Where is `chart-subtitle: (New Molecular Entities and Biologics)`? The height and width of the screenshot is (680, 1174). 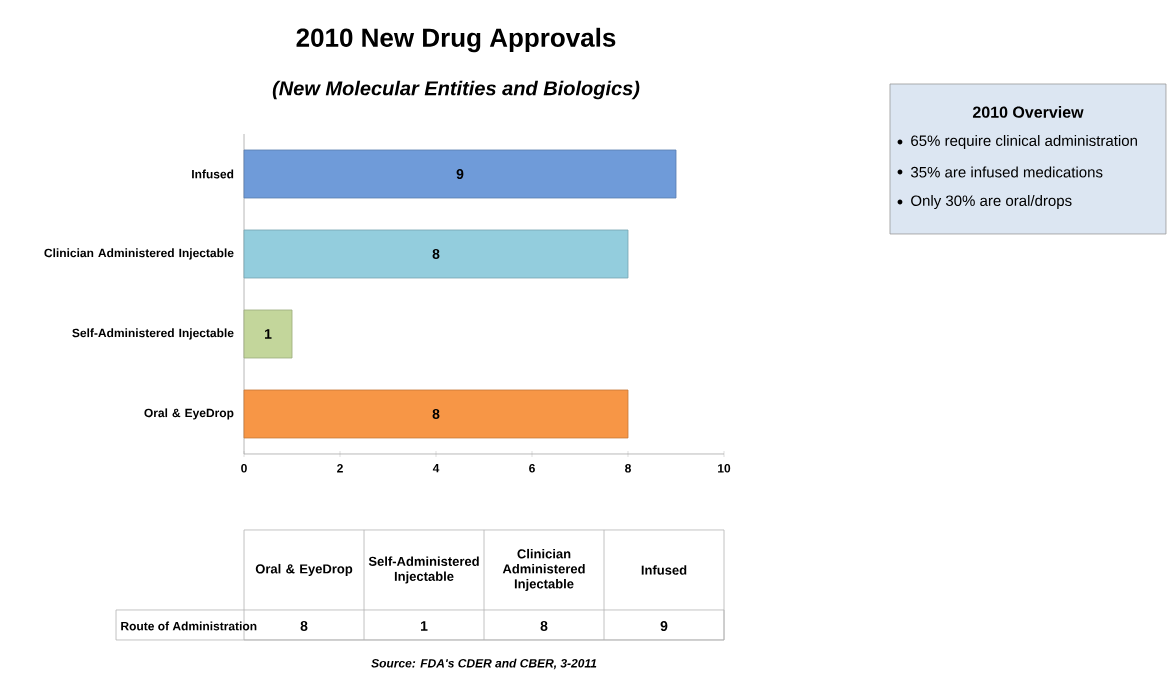 chart-subtitle: (New Molecular Entities and Biologics) is located at coordinates (456, 90).